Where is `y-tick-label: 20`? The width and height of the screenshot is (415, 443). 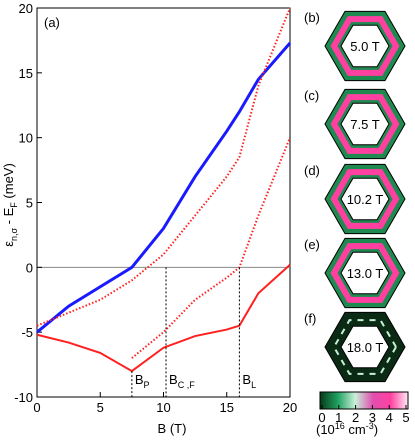 y-tick-label: 20 is located at coordinates (26, 8).